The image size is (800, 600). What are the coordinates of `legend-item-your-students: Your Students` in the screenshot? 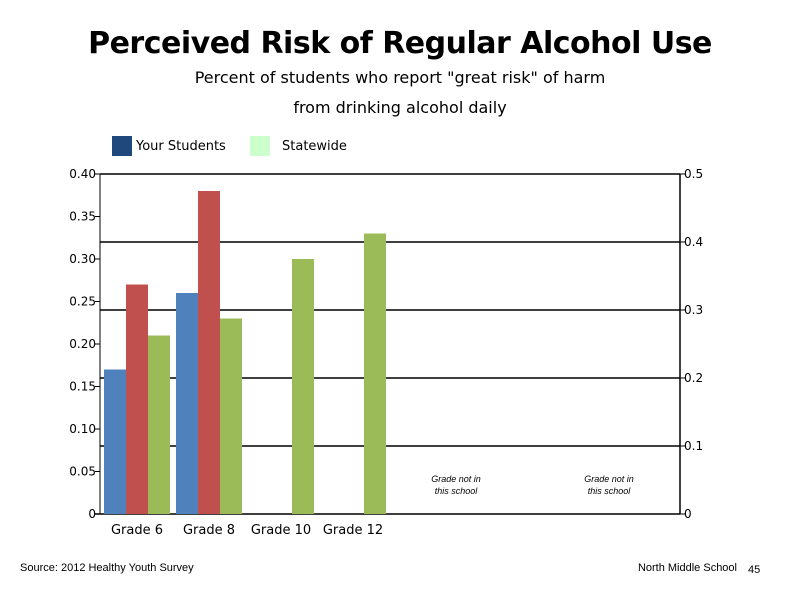 It's located at (169, 146).